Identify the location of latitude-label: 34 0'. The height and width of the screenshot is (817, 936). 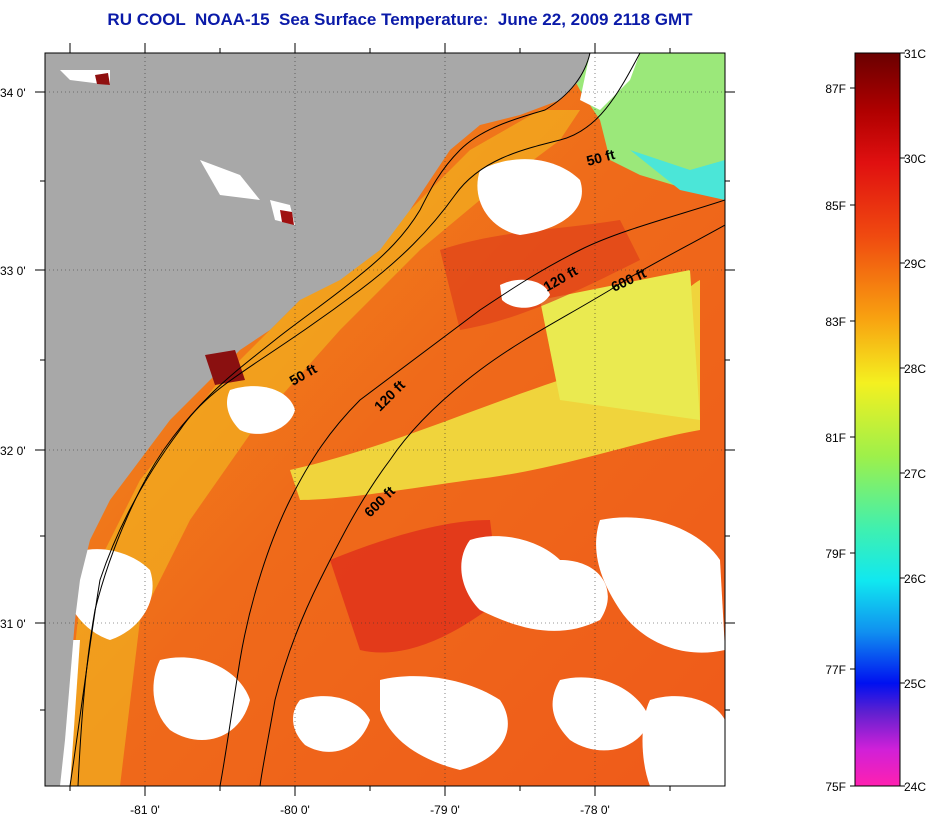
(13, 93).